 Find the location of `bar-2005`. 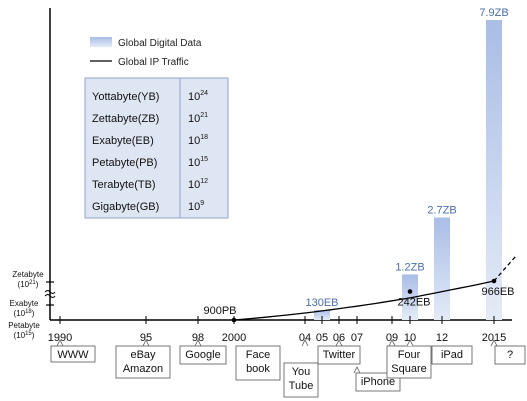

bar-2005 is located at coordinates (322, 315).